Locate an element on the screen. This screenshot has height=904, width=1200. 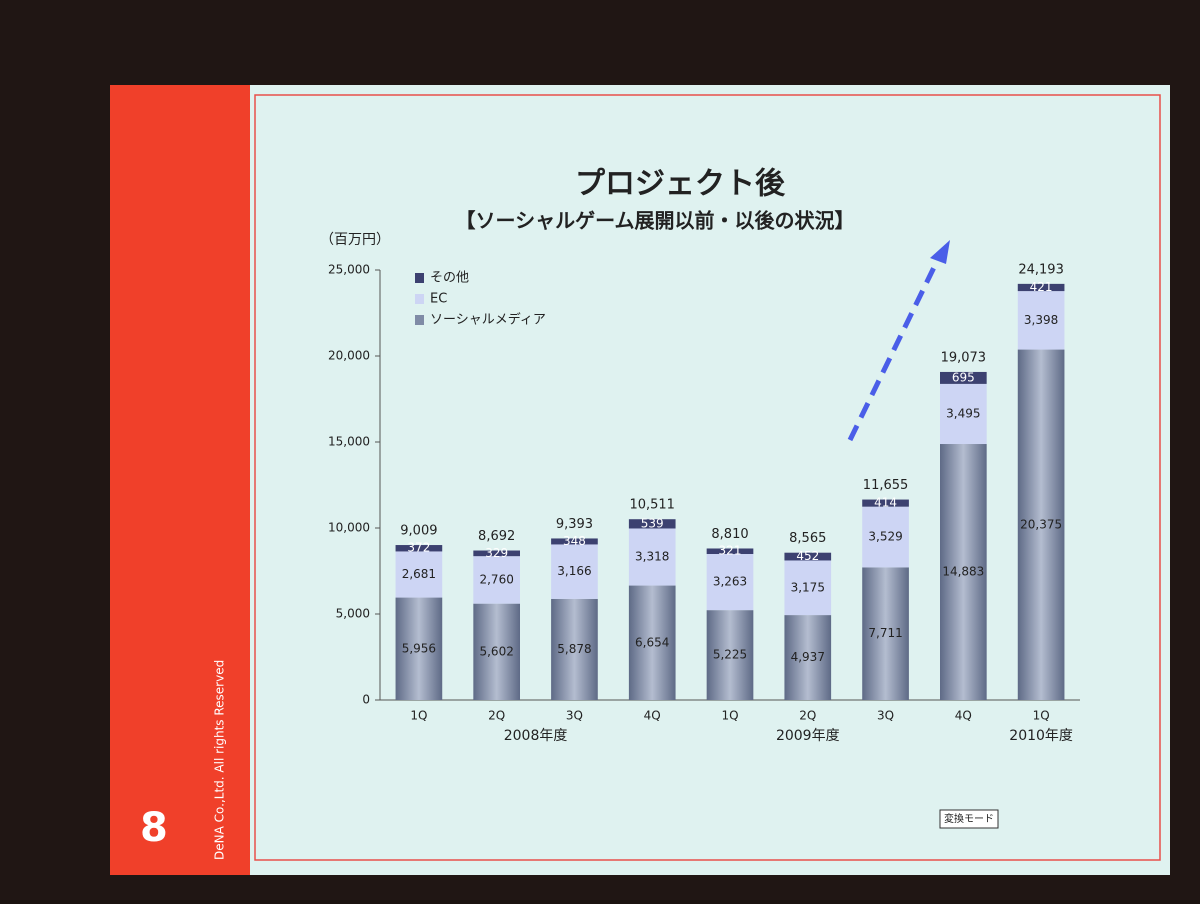
segment-label: 5,602 is located at coordinates (496, 651).